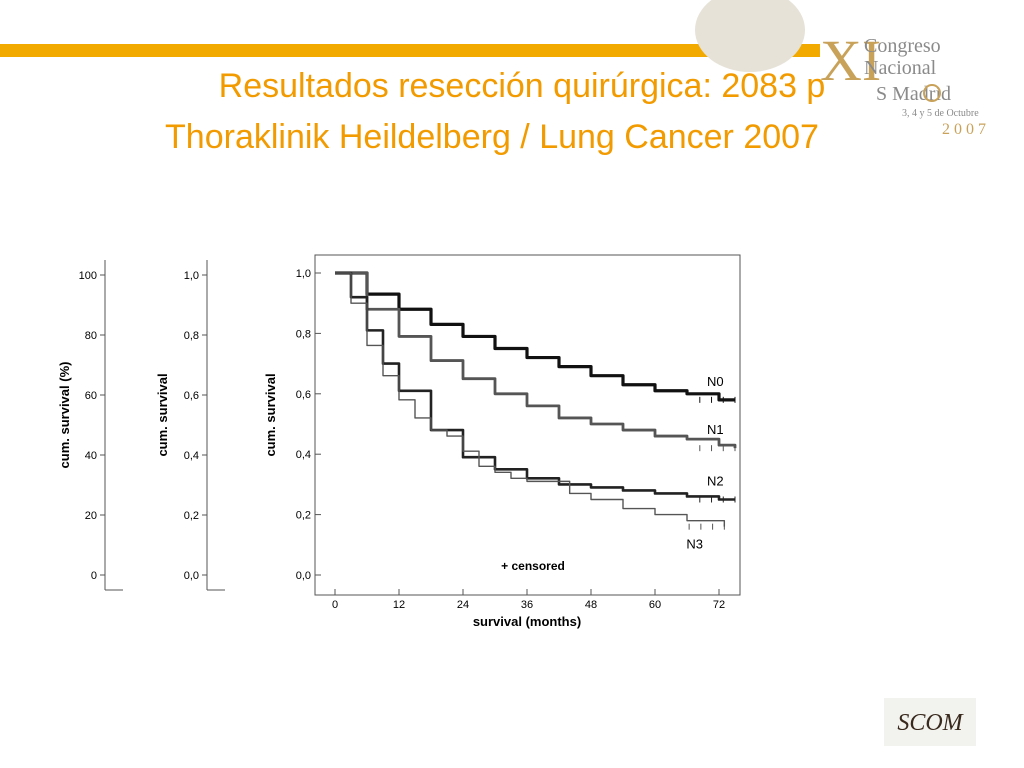  Describe the element at coordinates (270, 414) in the screenshot. I see `y-axis-label: cum. survival` at that location.